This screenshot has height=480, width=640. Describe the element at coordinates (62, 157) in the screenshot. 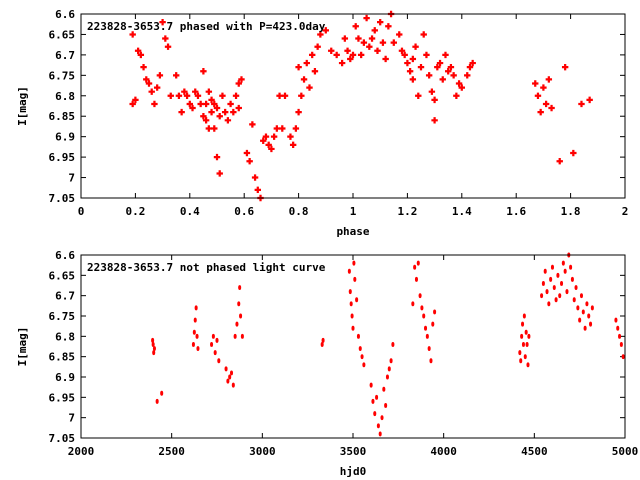

I see `y-tick-label: 6.95` at that location.